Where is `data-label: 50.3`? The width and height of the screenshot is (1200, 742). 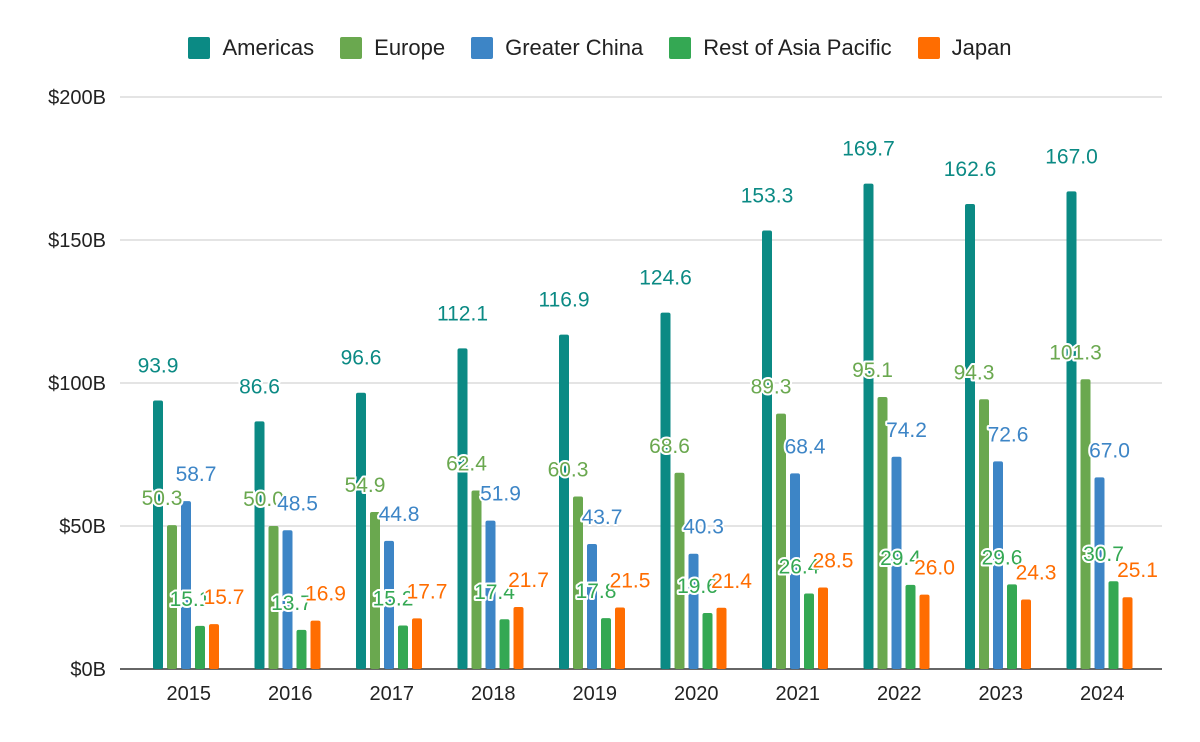 data-label: 50.3 is located at coordinates (162, 498).